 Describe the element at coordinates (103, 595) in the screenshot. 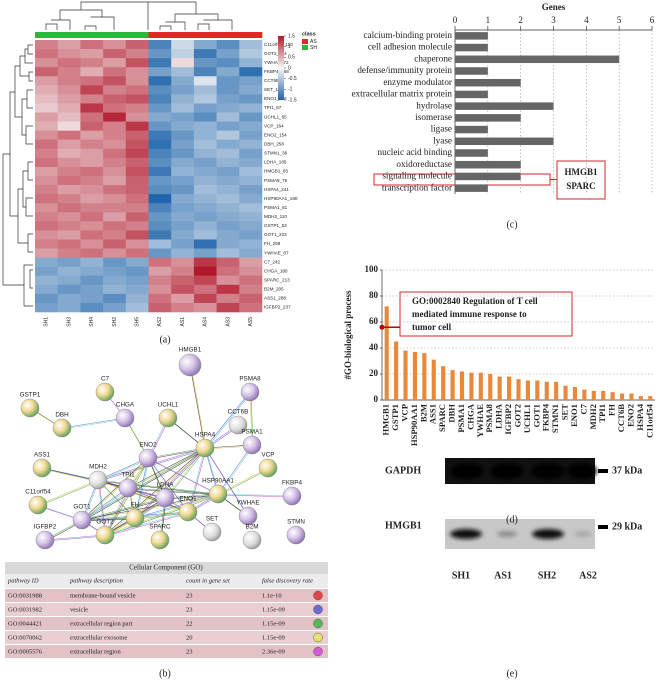

I see `table-cell: membrane-bound vesicle` at that location.